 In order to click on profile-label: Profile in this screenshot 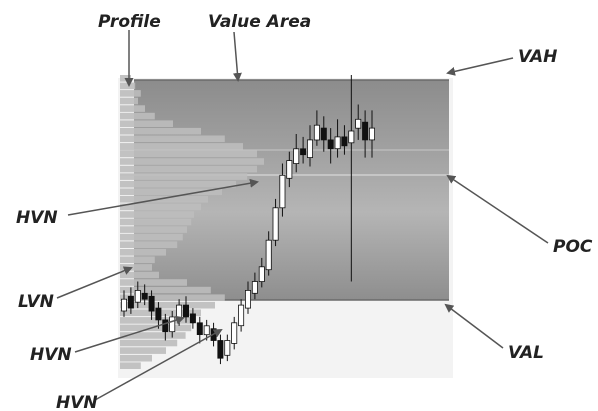, I will do `click(129, 22)`.